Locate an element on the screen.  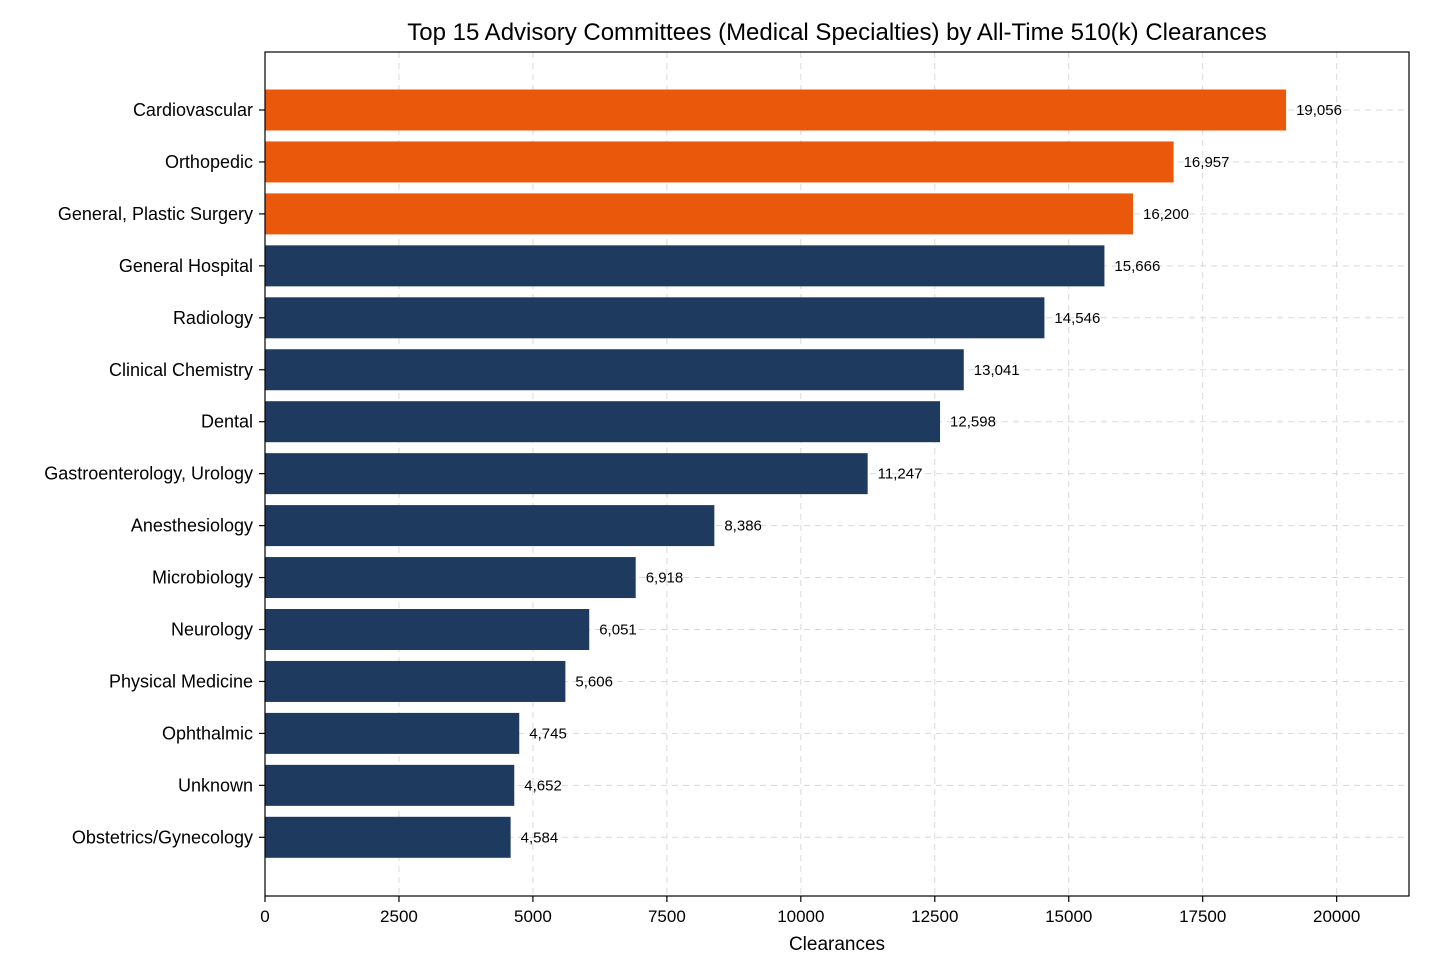
category-label: Orthopedic is located at coordinates (209, 162).